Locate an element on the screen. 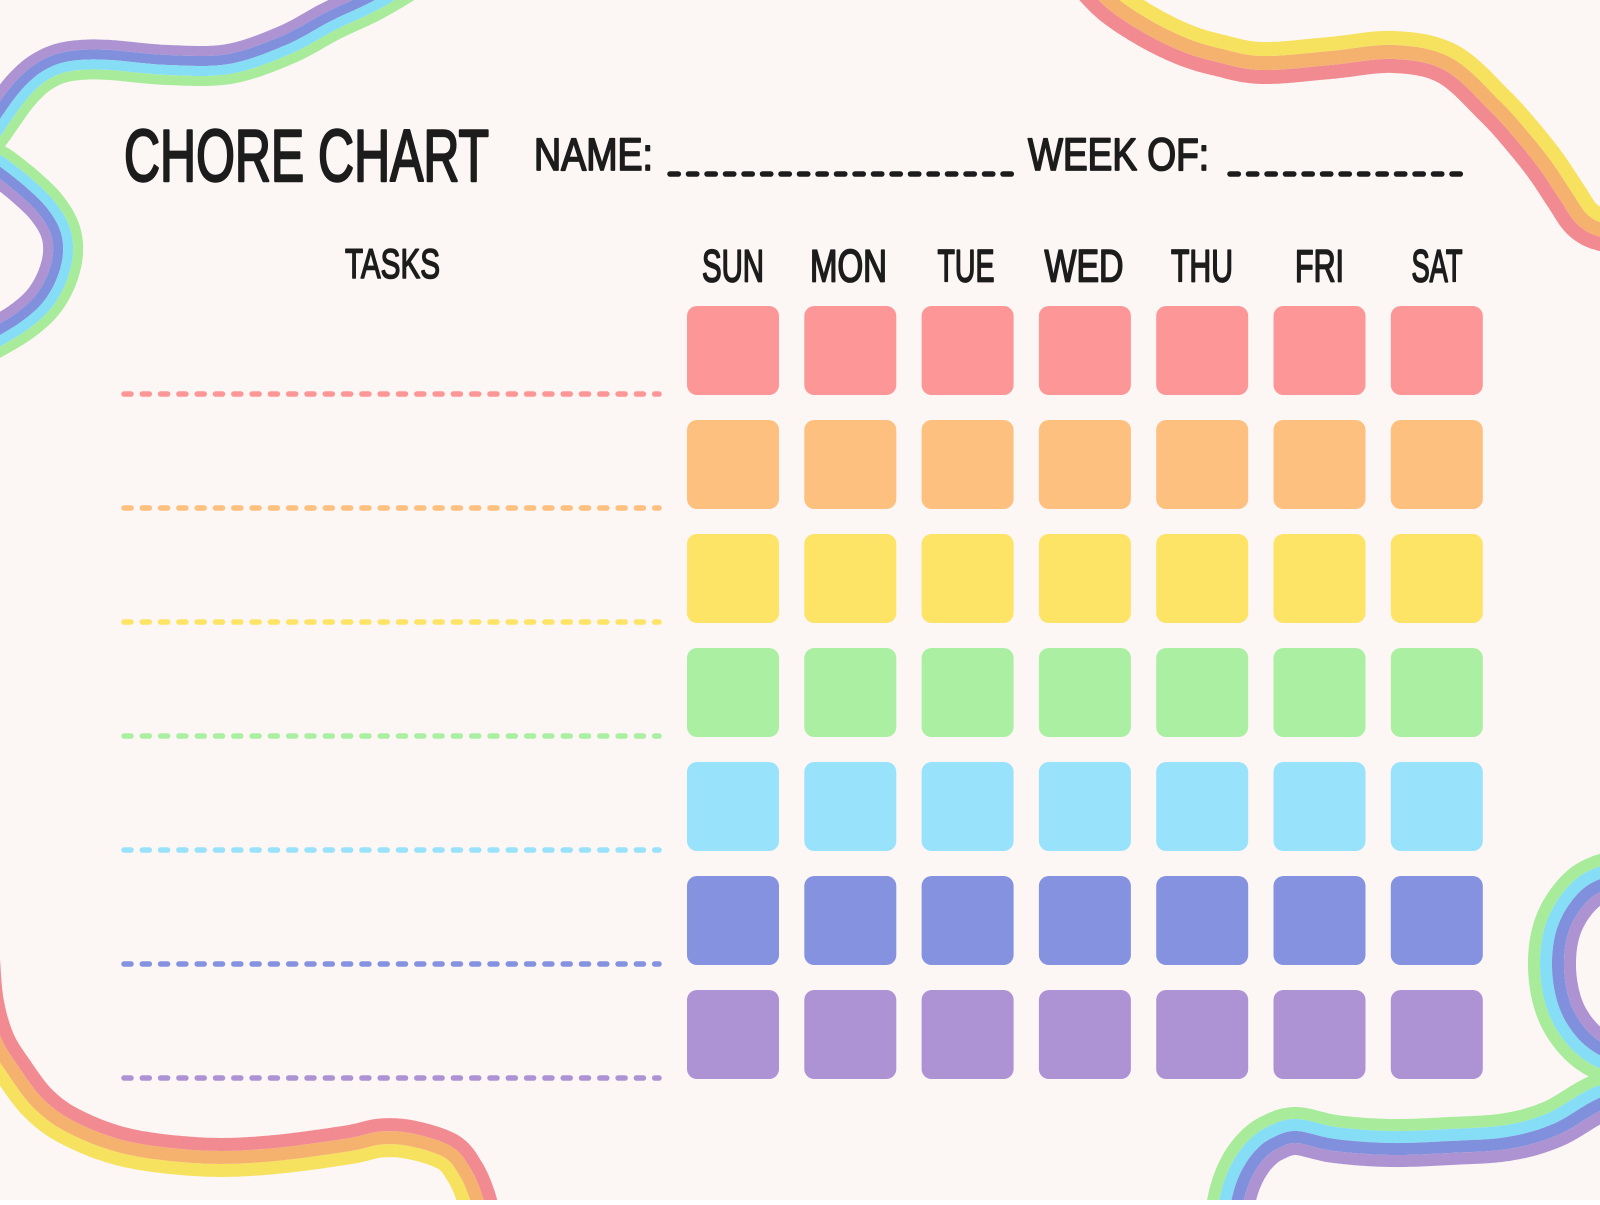 Image resolution: width=1600 pixels, height=1205 pixels. svg-text: TASKS is located at coordinates (392, 263).